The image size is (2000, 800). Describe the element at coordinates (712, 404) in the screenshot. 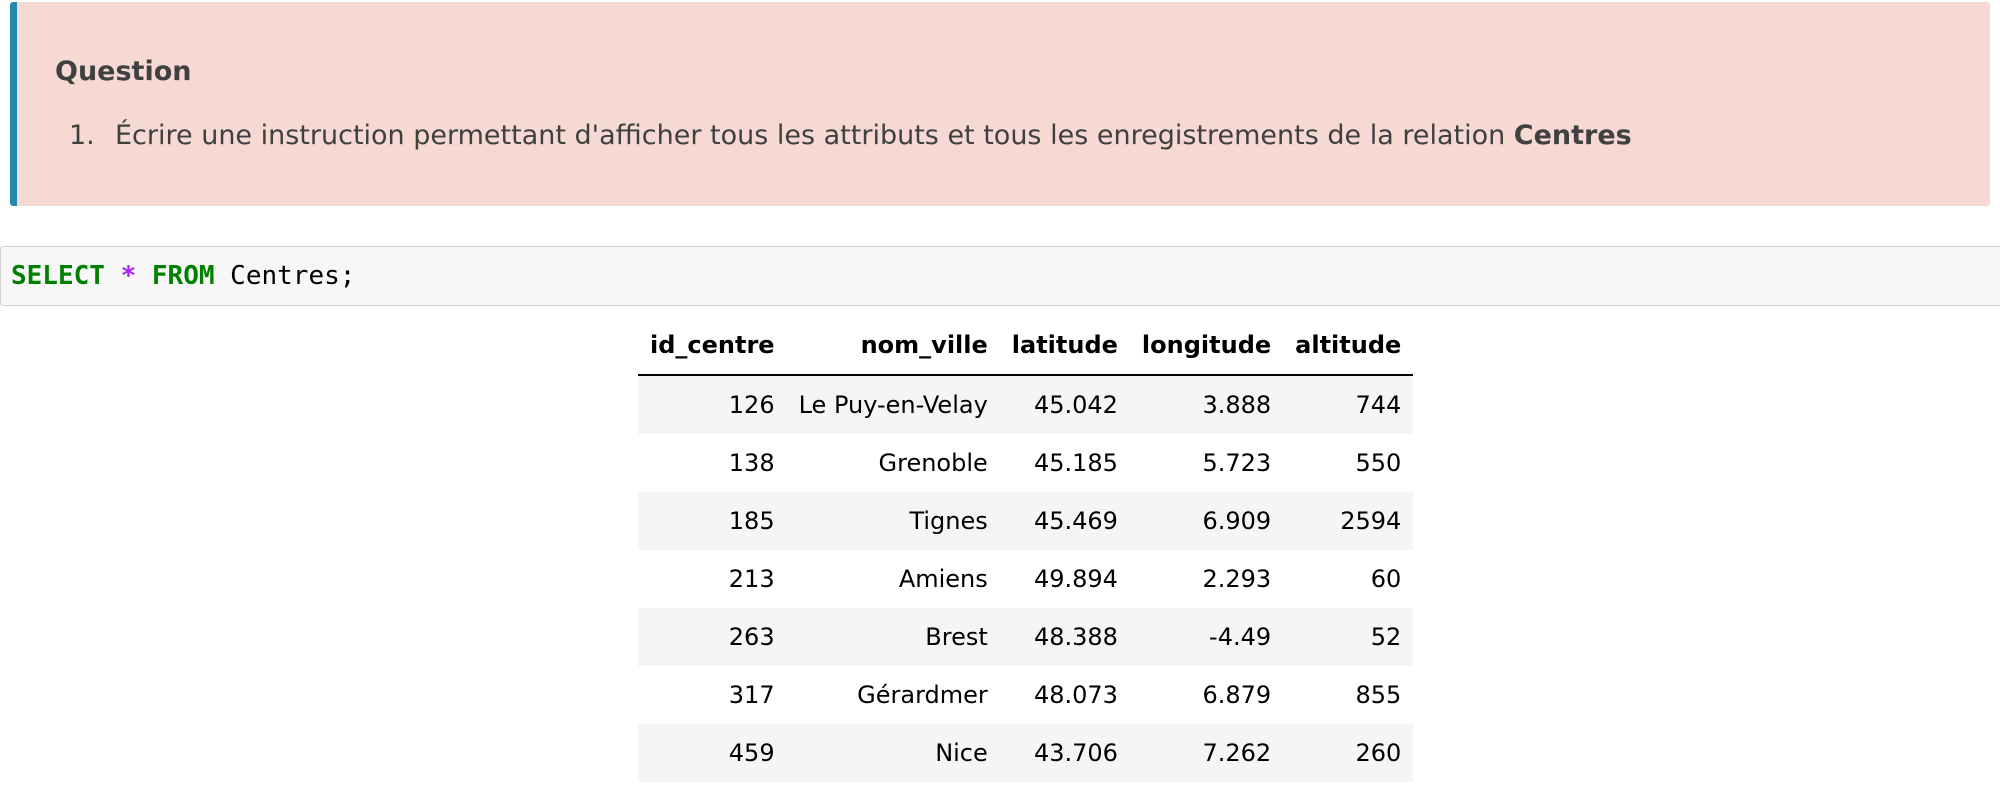

I see `cell-id-centre: 126` at that location.